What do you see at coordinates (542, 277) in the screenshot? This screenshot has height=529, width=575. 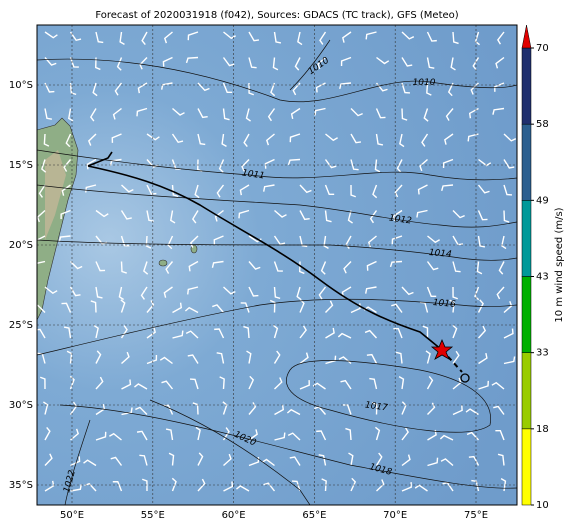 I see `colorbar-tick-label: 43` at bounding box center [542, 277].